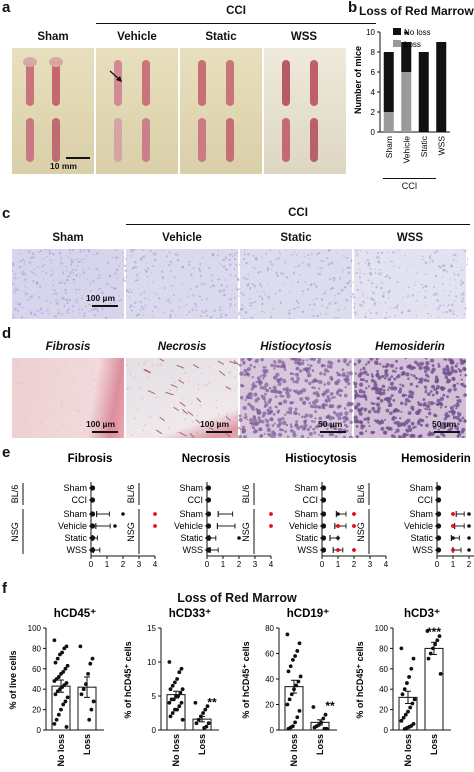  Describe the element at coordinates (388, 82) in the screenshot. I see `bar-no-loss-sham` at that location.